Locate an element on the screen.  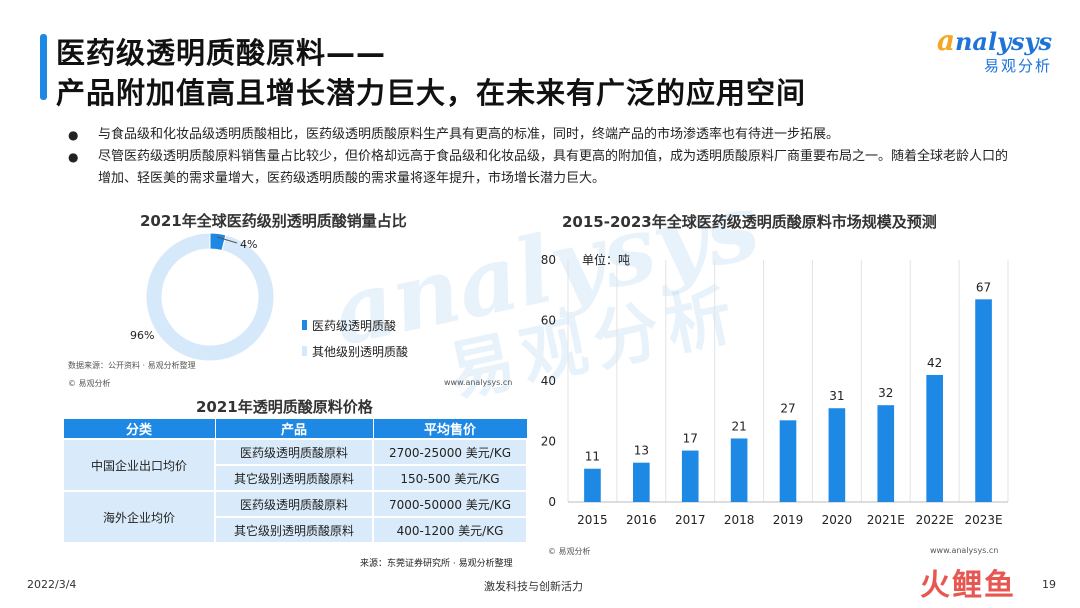
pie-value-label: 96% is located at coordinates (142, 335).